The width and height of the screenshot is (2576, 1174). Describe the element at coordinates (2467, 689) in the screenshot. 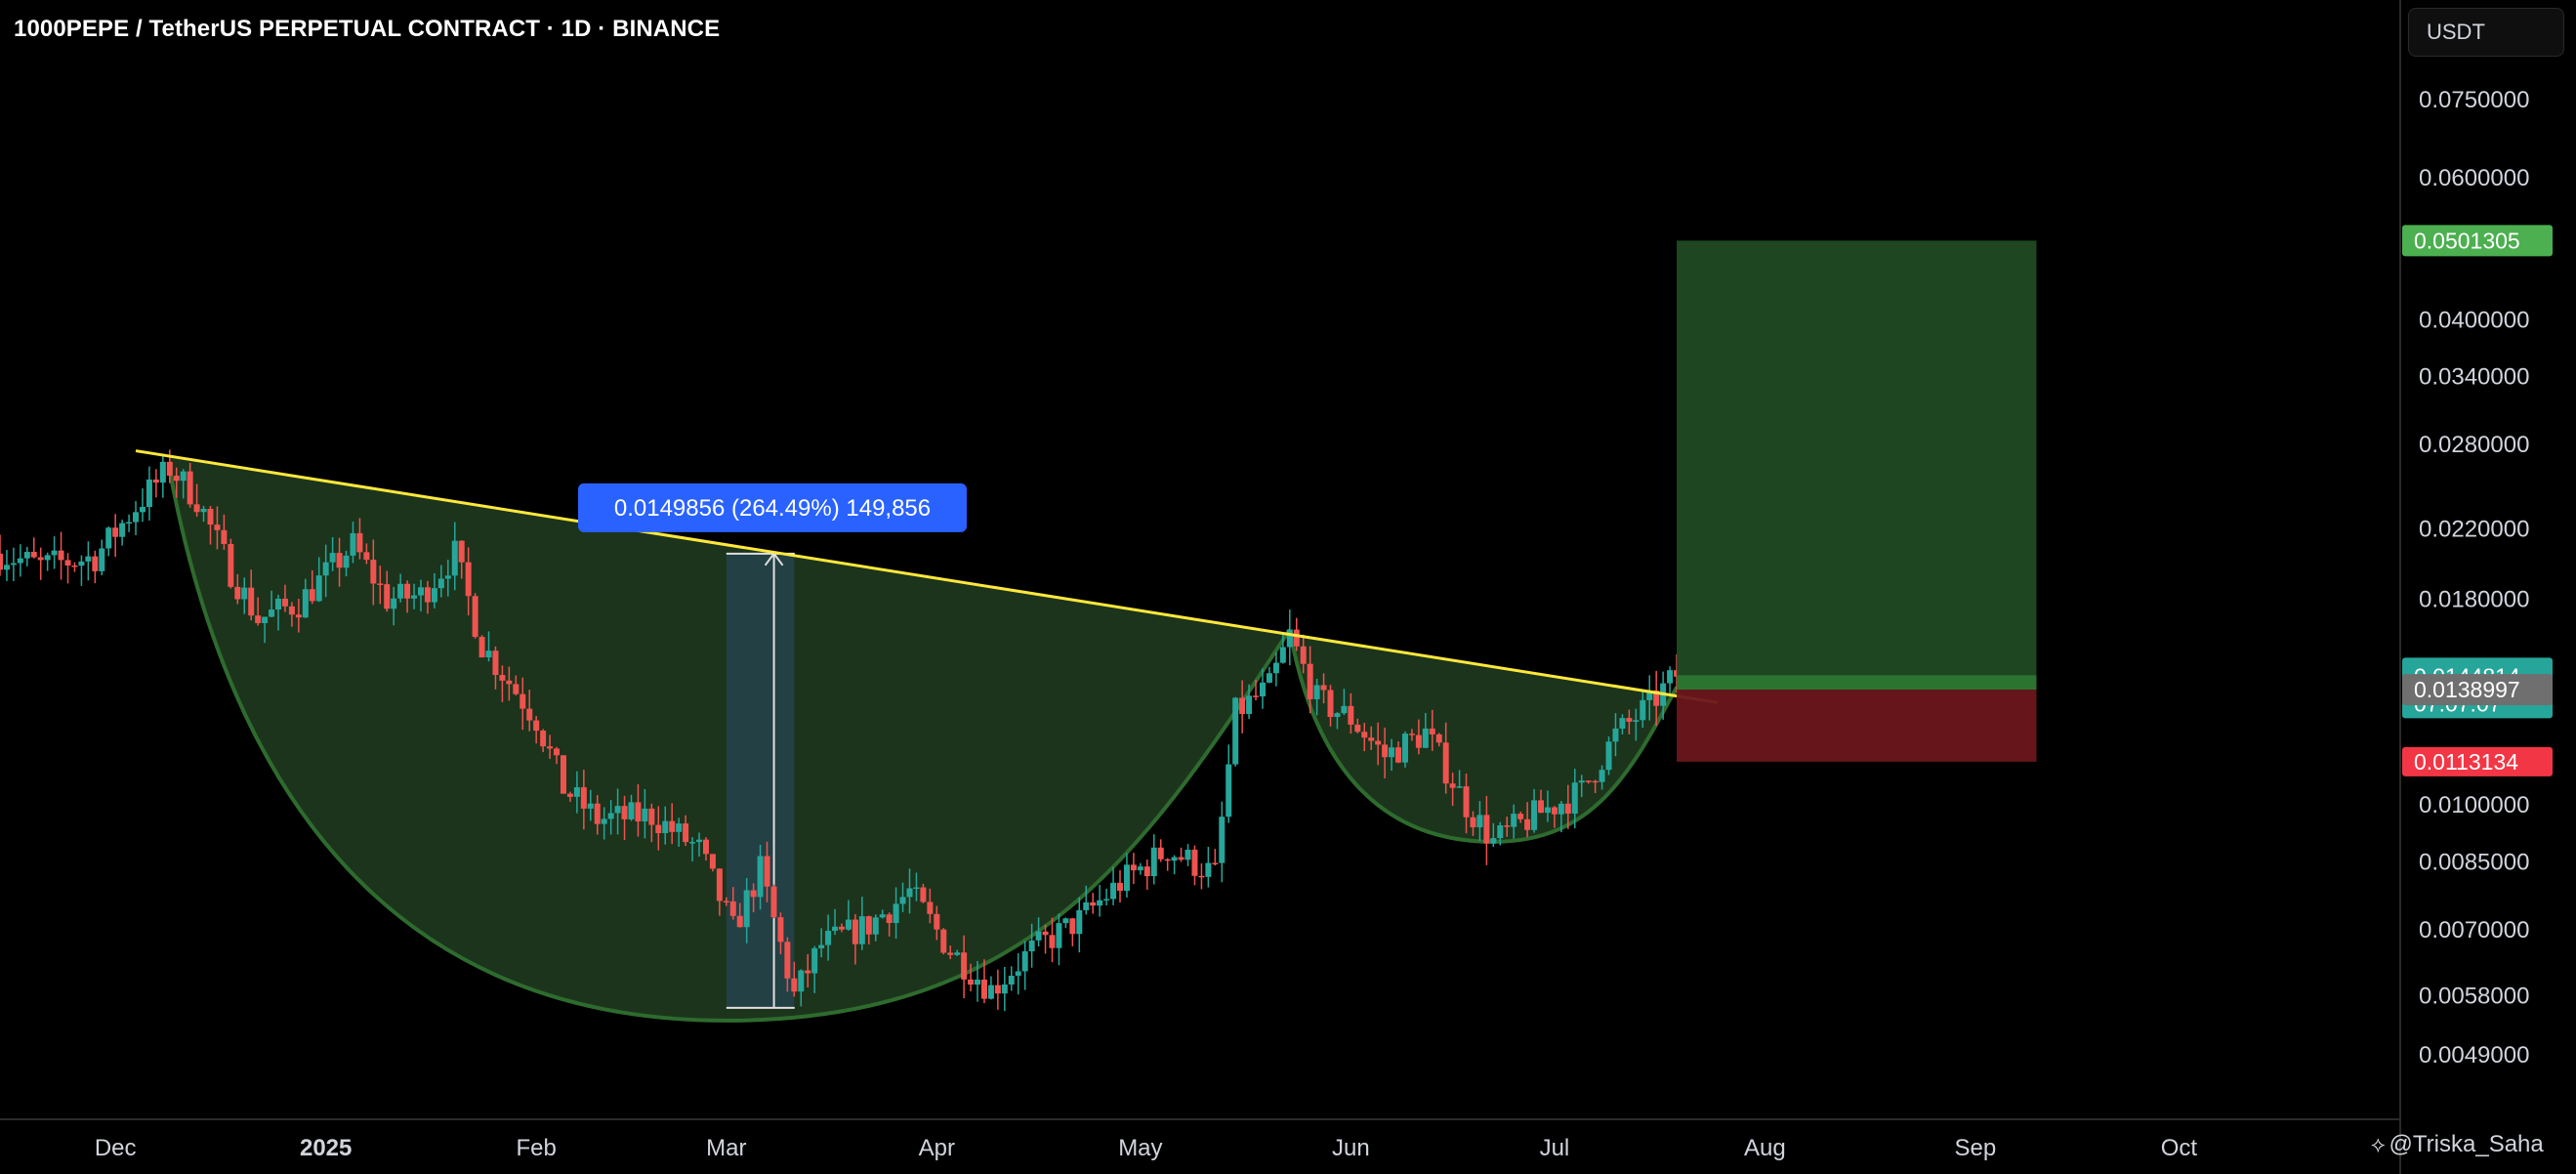

I see `entry-price-tag-label: 0.0138997` at that location.